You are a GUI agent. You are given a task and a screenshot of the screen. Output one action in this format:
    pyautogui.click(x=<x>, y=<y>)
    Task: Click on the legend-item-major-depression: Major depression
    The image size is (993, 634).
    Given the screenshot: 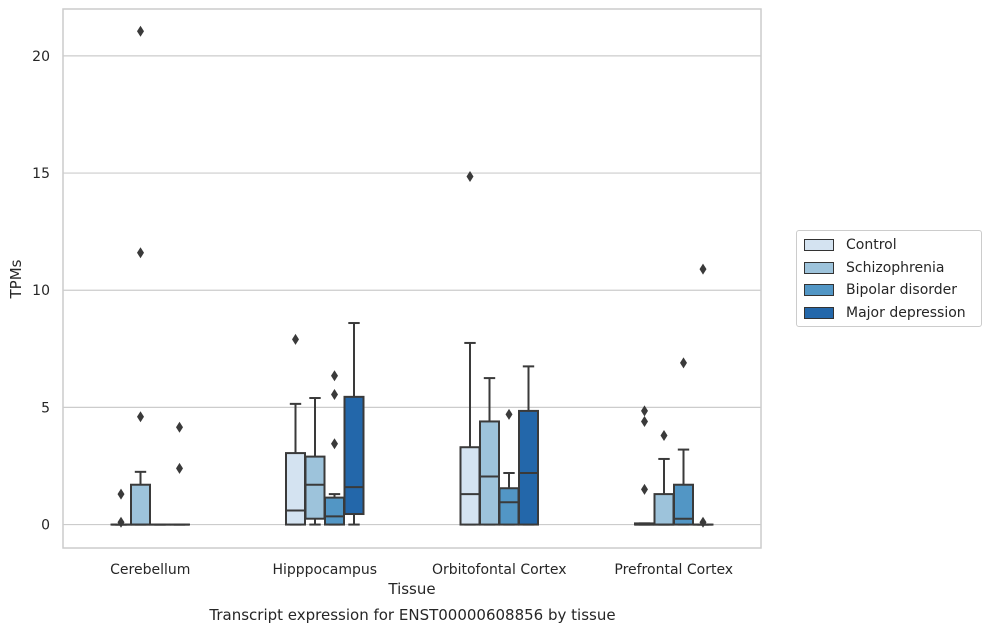 What is the action you would take?
    pyautogui.click(x=885, y=313)
    